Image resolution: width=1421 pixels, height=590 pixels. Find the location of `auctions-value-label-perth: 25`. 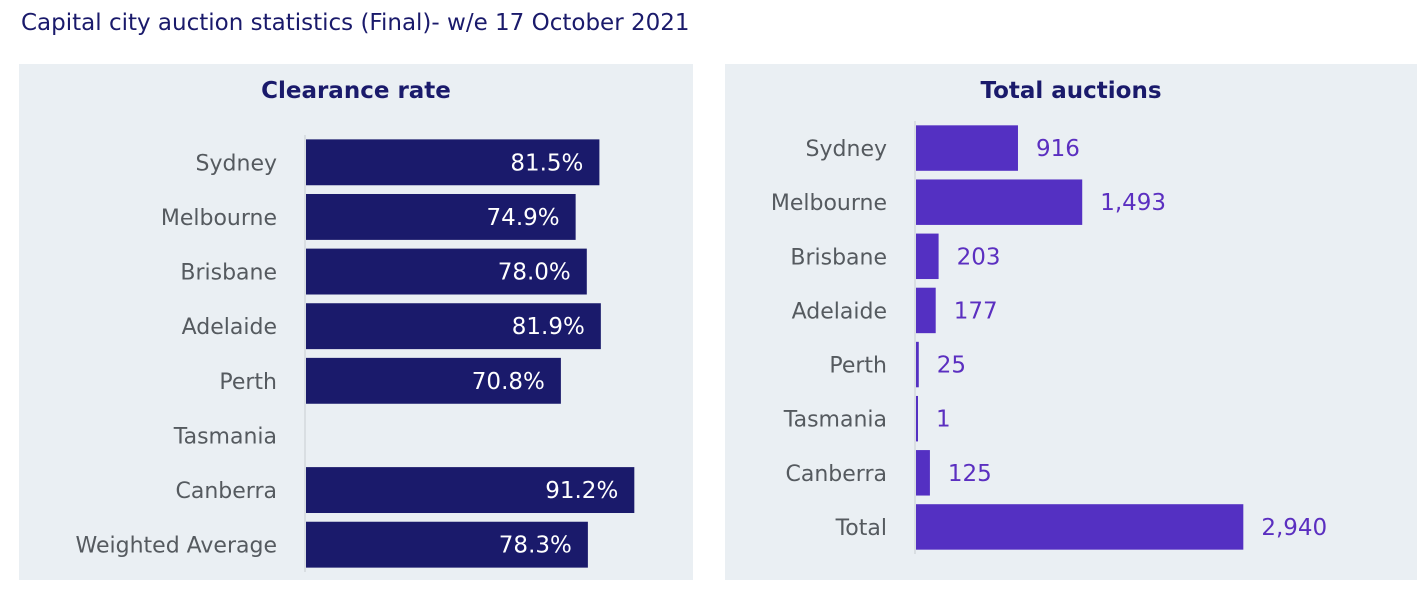

auctions-value-label-perth: 25 is located at coordinates (951, 366).